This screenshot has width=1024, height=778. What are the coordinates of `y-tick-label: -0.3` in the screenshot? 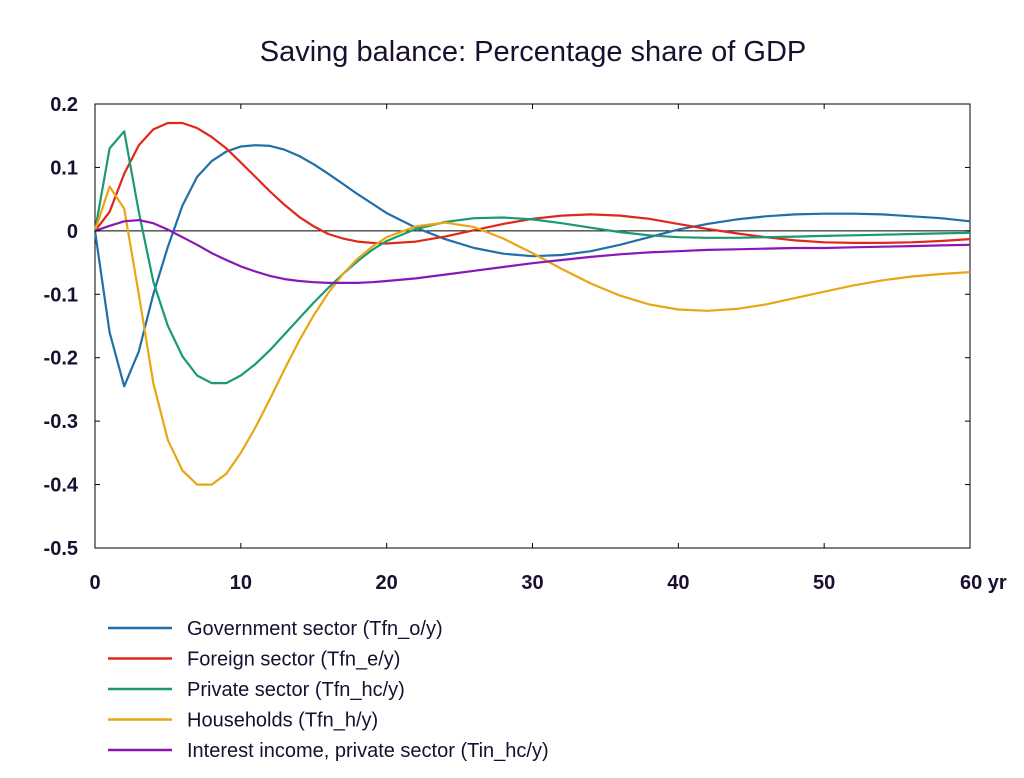 It's located at (61, 422).